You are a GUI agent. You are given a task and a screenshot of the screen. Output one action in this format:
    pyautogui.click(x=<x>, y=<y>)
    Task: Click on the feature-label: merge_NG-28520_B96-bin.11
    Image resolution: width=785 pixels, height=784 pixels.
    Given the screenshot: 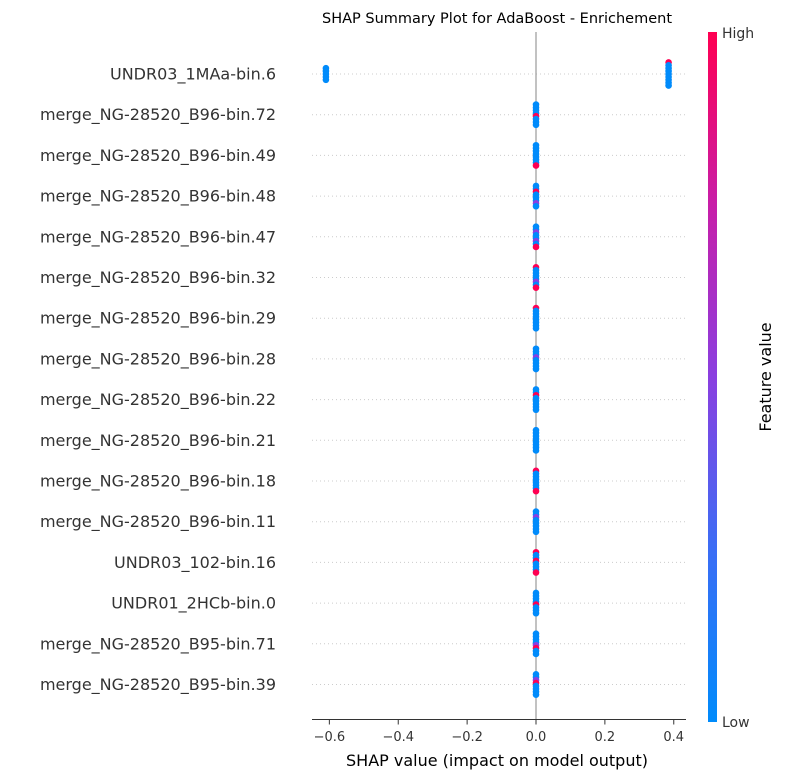 What is the action you would take?
    pyautogui.click(x=158, y=522)
    